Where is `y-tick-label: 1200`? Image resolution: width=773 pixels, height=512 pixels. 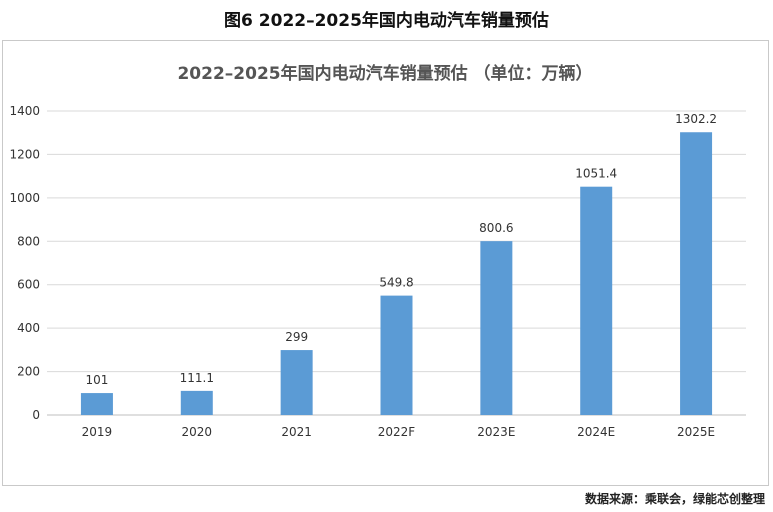 y-tick-label: 1200 is located at coordinates (24, 154).